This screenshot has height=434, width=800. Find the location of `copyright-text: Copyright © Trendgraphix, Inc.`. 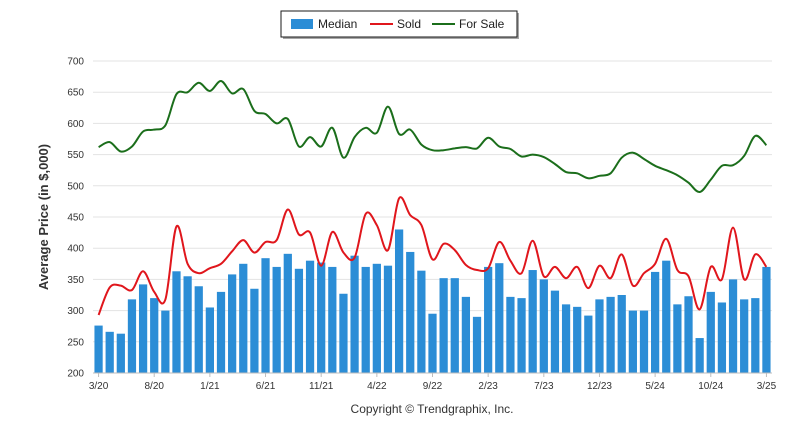

copyright-text: Copyright © Trendgraphix, Inc. is located at coordinates (432, 409).